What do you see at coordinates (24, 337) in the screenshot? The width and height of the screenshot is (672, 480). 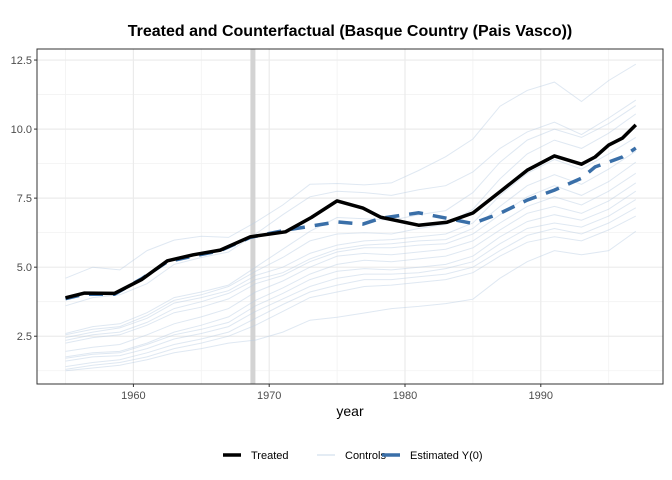 I see `y-tick-label: 2.5` at bounding box center [24, 337].